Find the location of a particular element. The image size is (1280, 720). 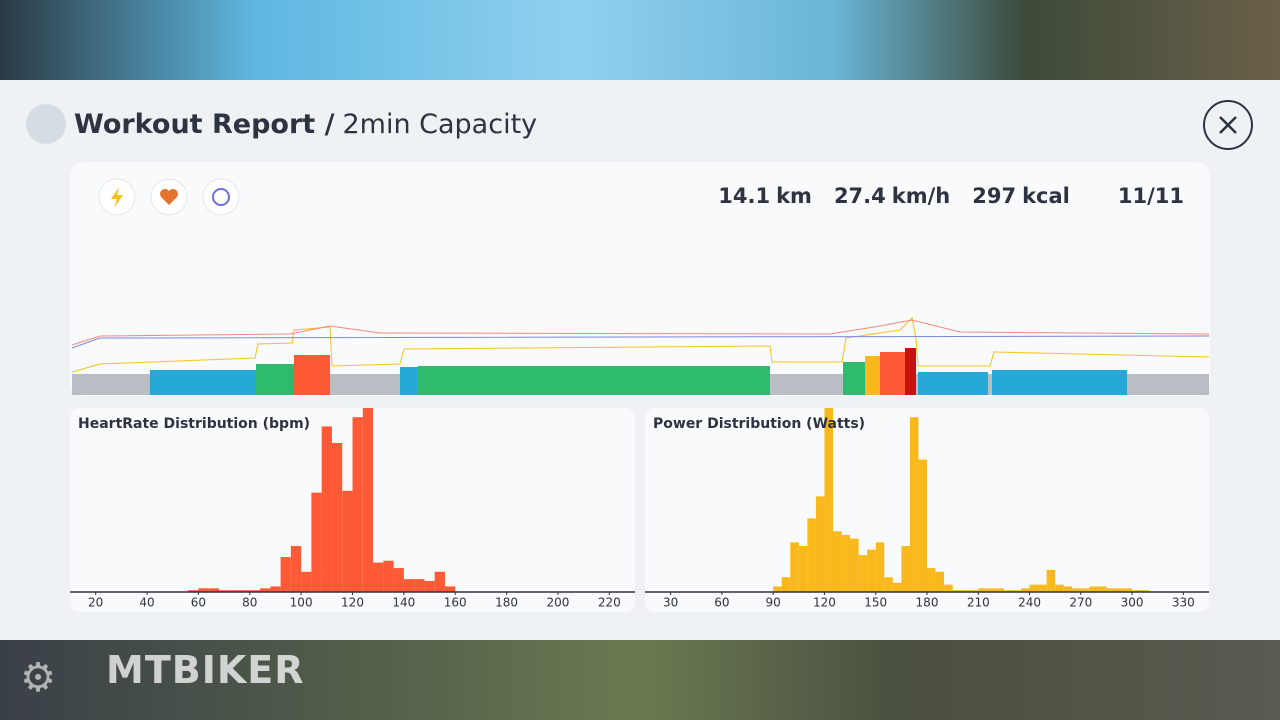

x-tick-label: 150 is located at coordinates (875, 603).